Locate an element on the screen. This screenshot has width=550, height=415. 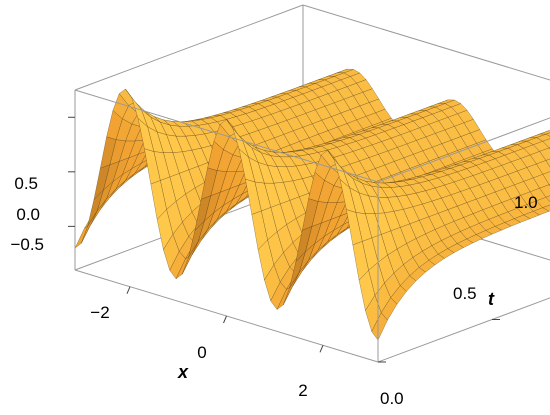
t-tick-label: 0.0 is located at coordinates (392, 398).